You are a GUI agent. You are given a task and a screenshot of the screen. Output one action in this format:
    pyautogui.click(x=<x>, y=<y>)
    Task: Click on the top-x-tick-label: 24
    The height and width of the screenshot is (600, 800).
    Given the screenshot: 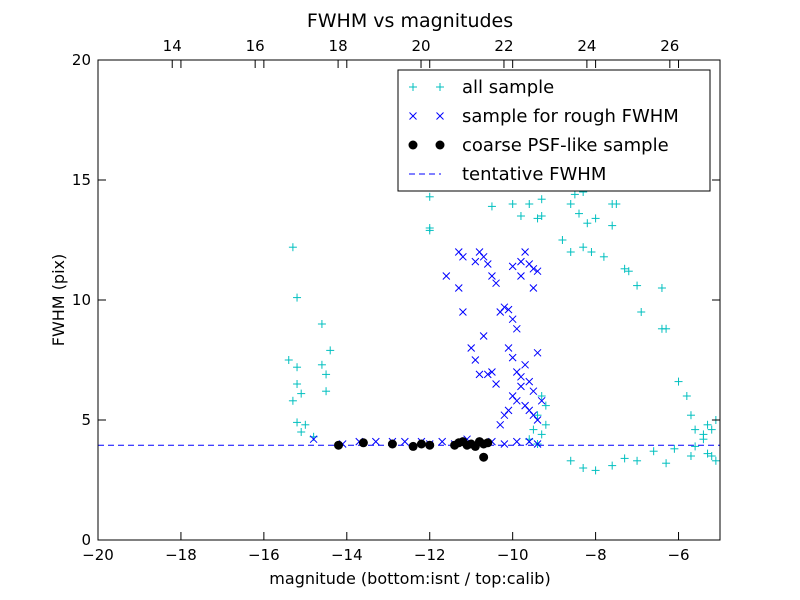 What is the action you would take?
    pyautogui.click(x=586, y=46)
    